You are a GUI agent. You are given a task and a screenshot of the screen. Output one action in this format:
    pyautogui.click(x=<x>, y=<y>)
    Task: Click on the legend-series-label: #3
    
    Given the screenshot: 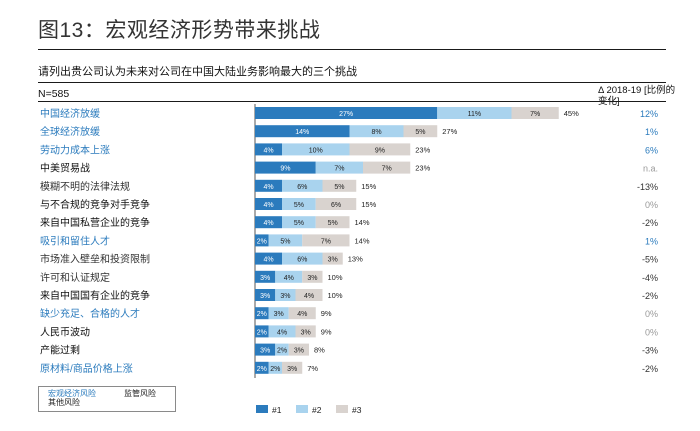 What is the action you would take?
    pyautogui.click(x=357, y=410)
    